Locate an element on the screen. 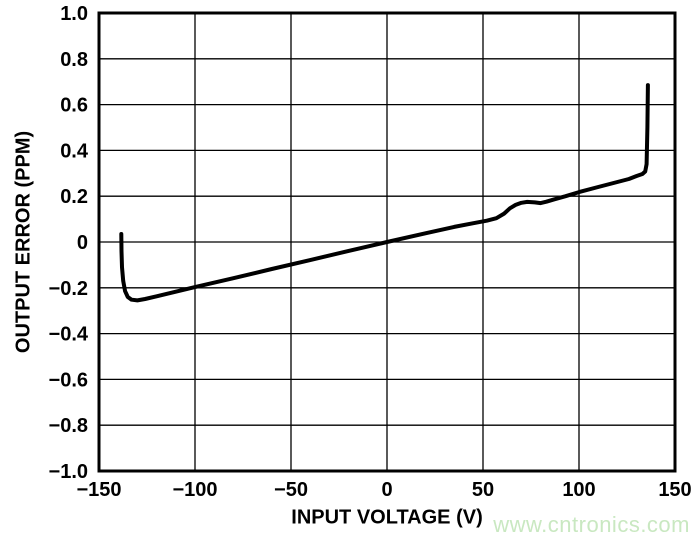 This screenshot has width=695, height=544. y-tick-label: 0.4 is located at coordinates (74, 151).